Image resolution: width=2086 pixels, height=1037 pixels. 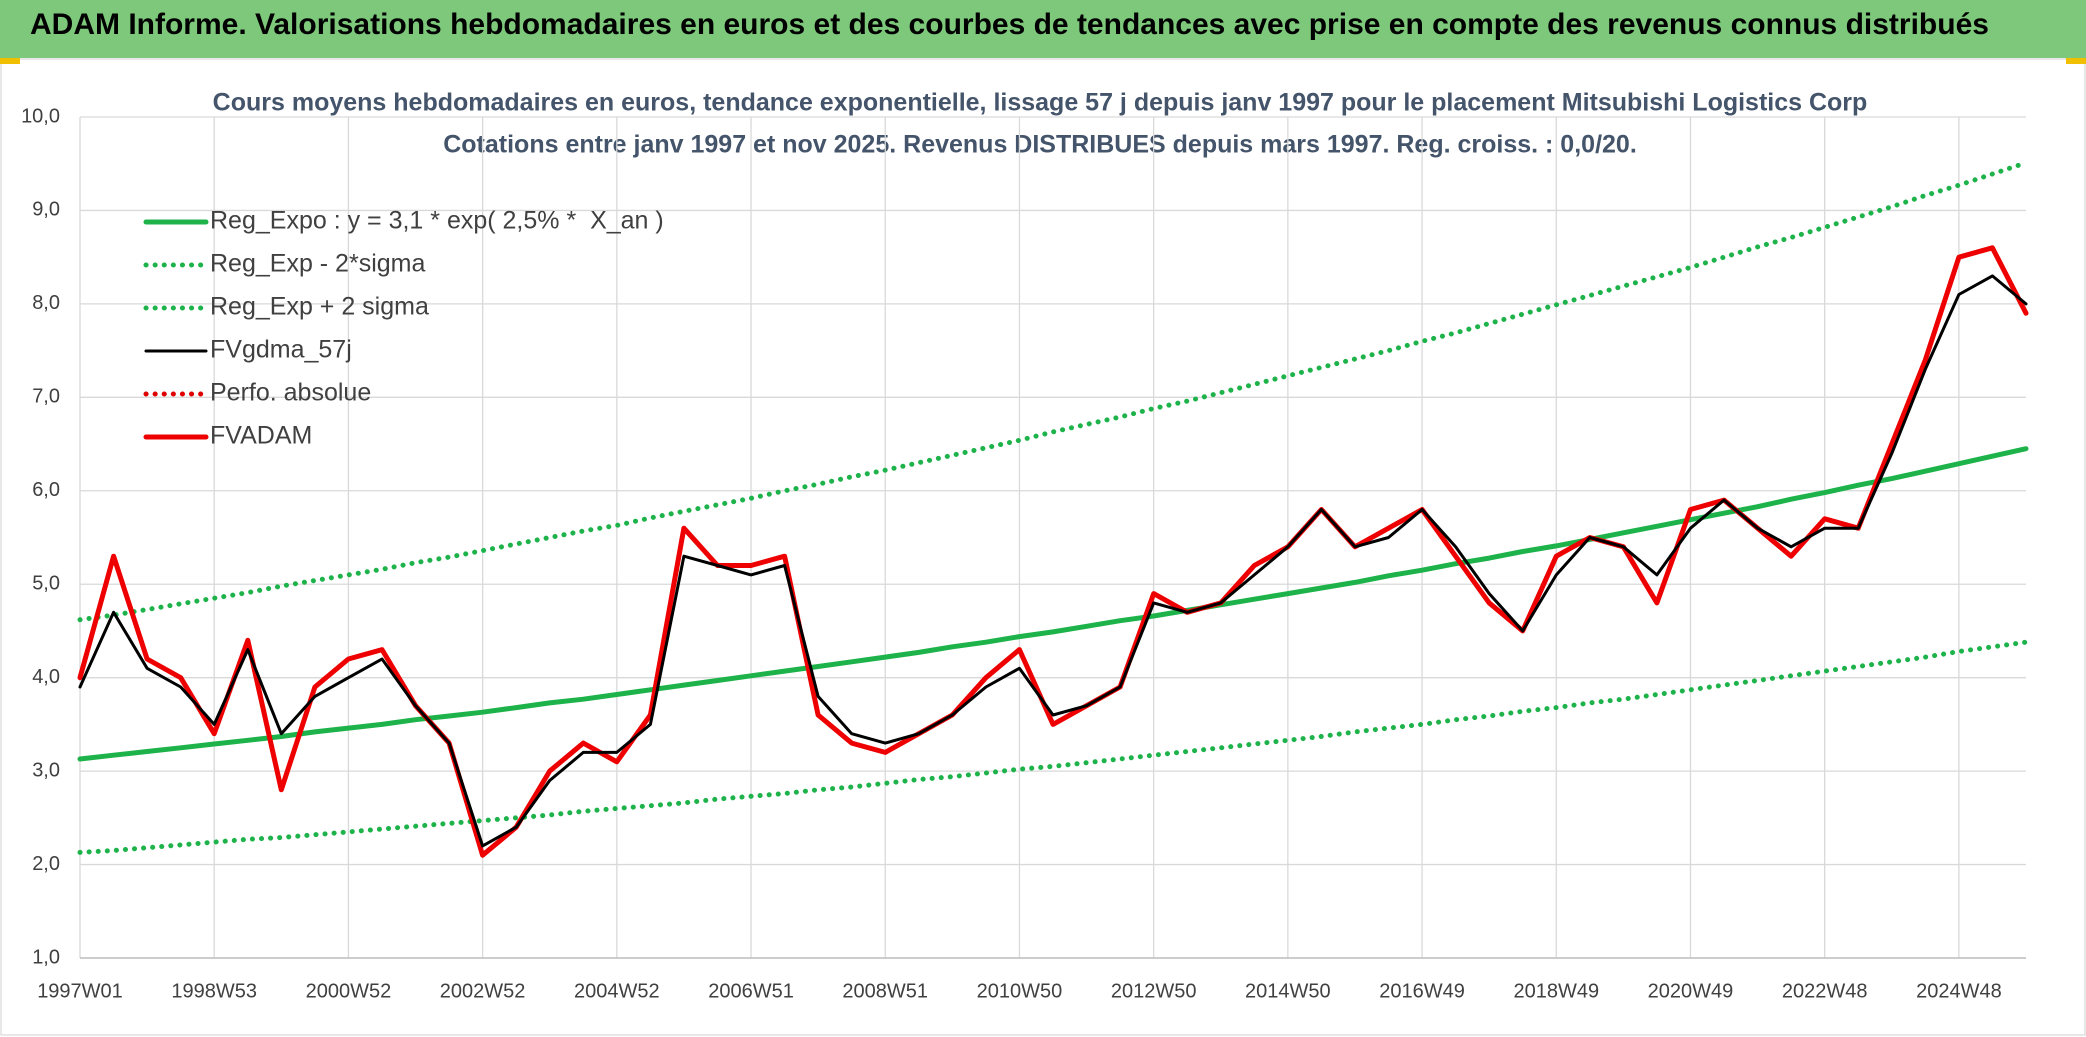 What do you see at coordinates (46, 490) in the screenshot?
I see `y-tick-label: 6,0` at bounding box center [46, 490].